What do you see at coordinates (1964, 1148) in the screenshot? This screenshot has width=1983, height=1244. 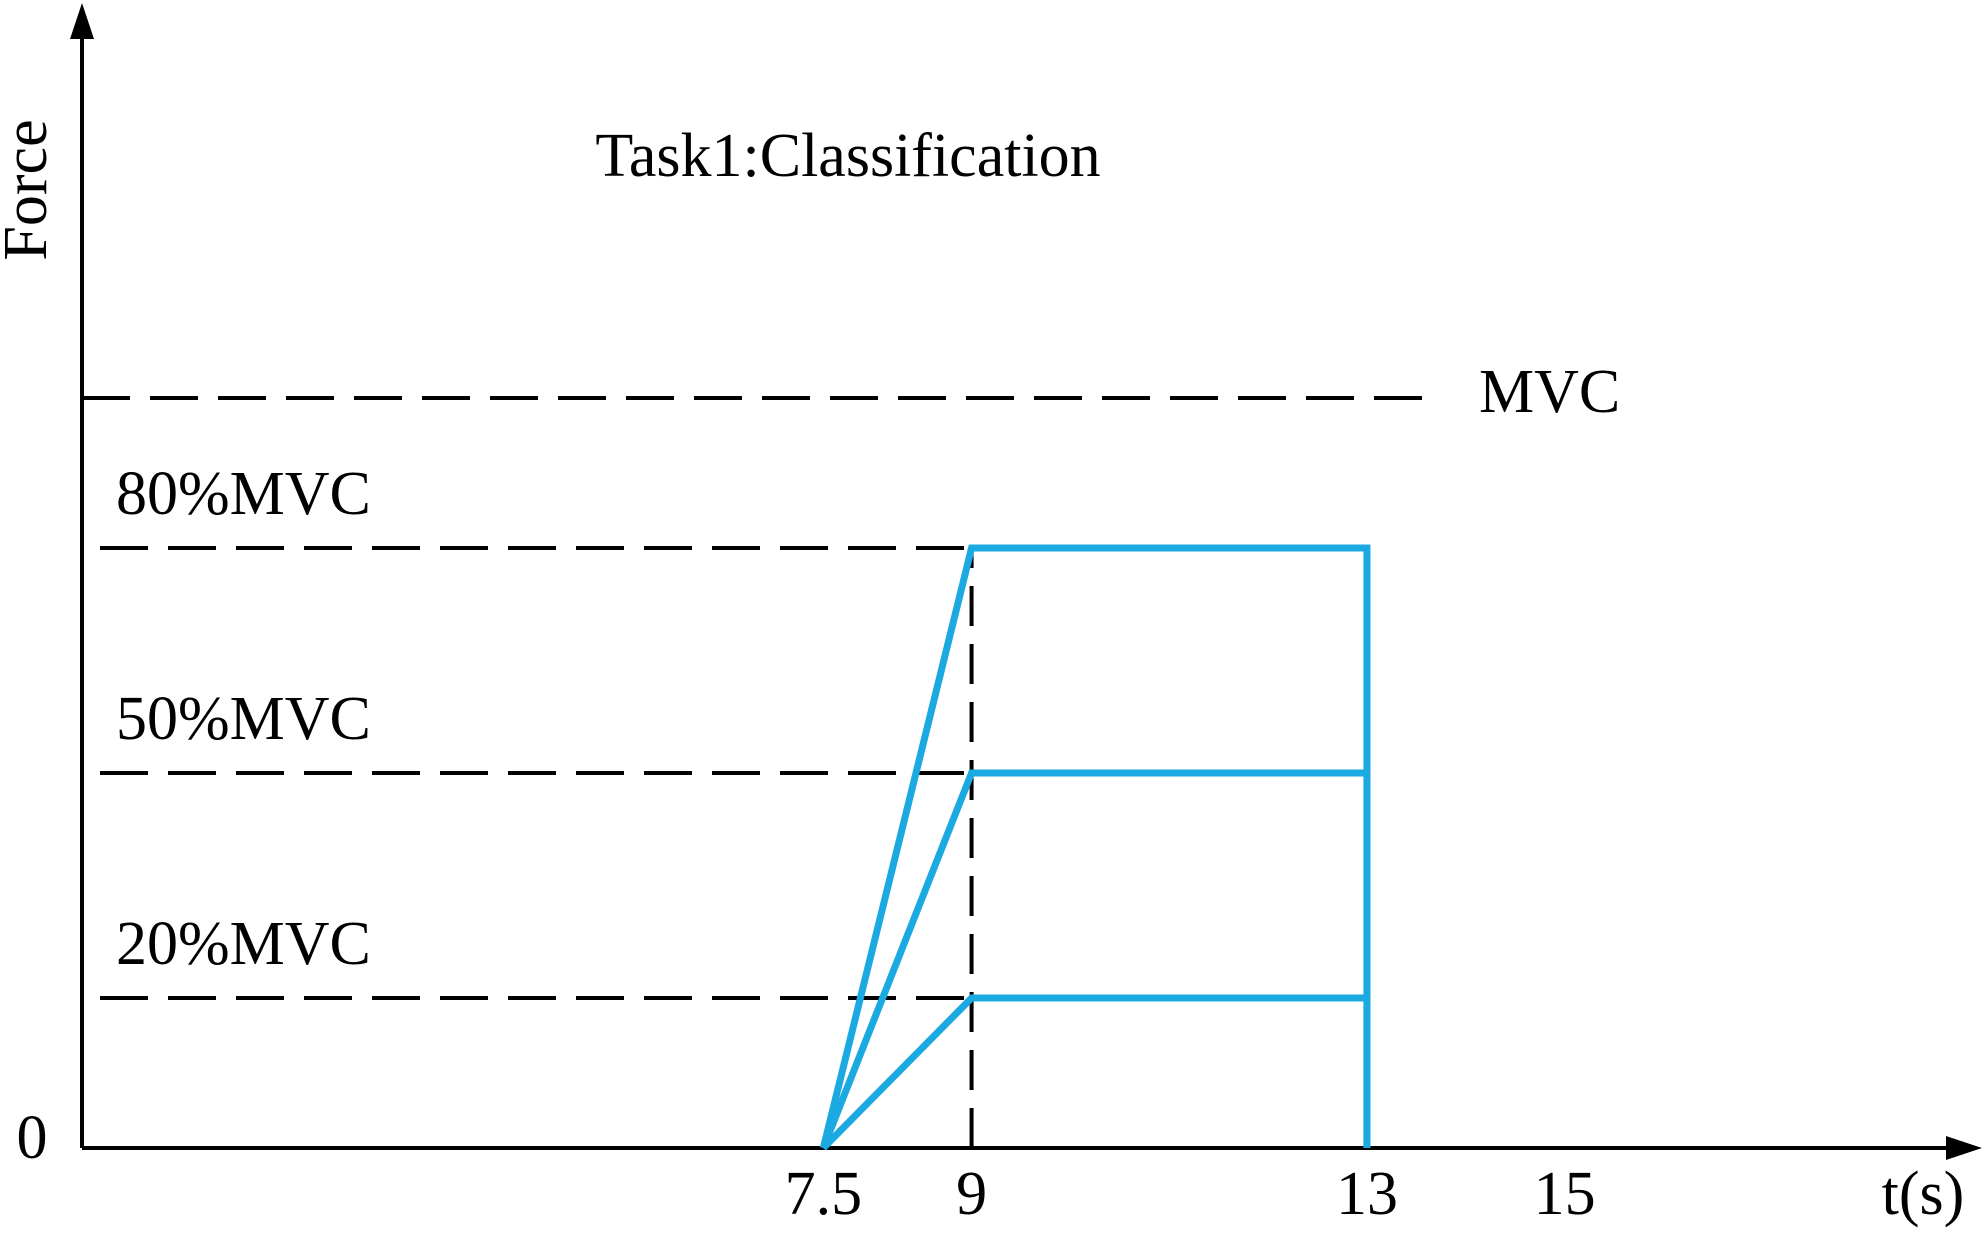 I see `x-axis-arrow` at bounding box center [1964, 1148].